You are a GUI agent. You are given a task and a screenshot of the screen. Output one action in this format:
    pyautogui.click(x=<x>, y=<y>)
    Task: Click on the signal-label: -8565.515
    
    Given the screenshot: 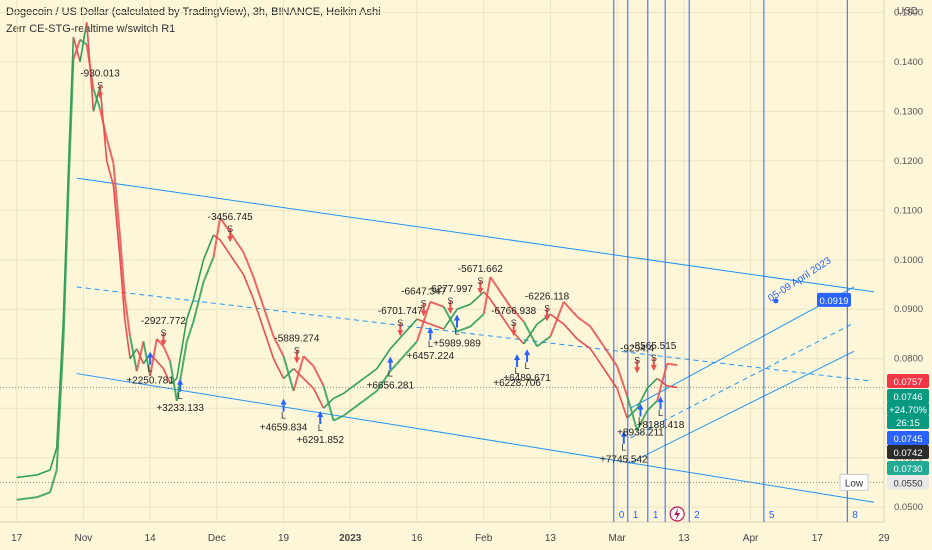 What is the action you would take?
    pyautogui.click(x=653, y=346)
    